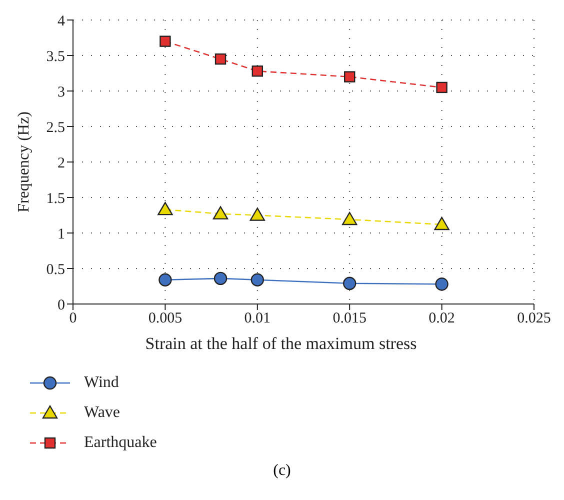 This screenshot has width=564, height=500. What do you see at coordinates (349, 318) in the screenshot?
I see `x-tick-label: 0.015` at bounding box center [349, 318].